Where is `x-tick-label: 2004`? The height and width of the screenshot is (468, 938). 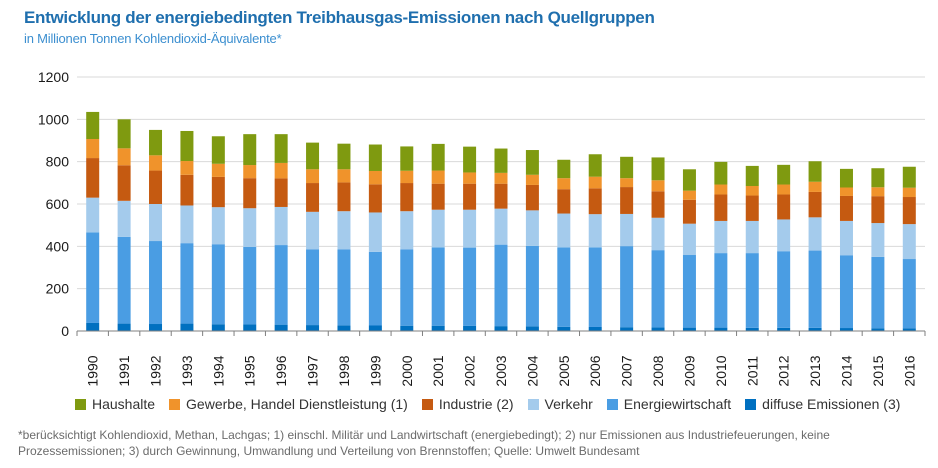 x-tick-label: 2004 is located at coordinates (532, 370).